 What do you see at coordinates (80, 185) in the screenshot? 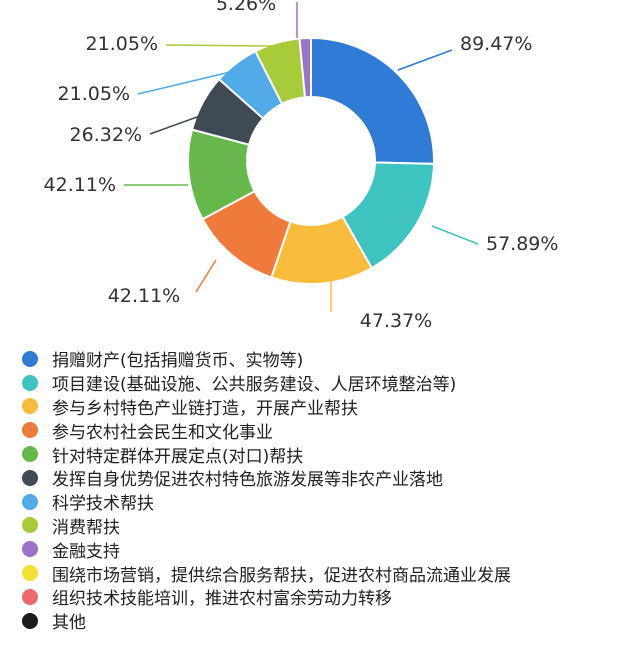
I see `pct-label-5: 42.11%` at bounding box center [80, 185].